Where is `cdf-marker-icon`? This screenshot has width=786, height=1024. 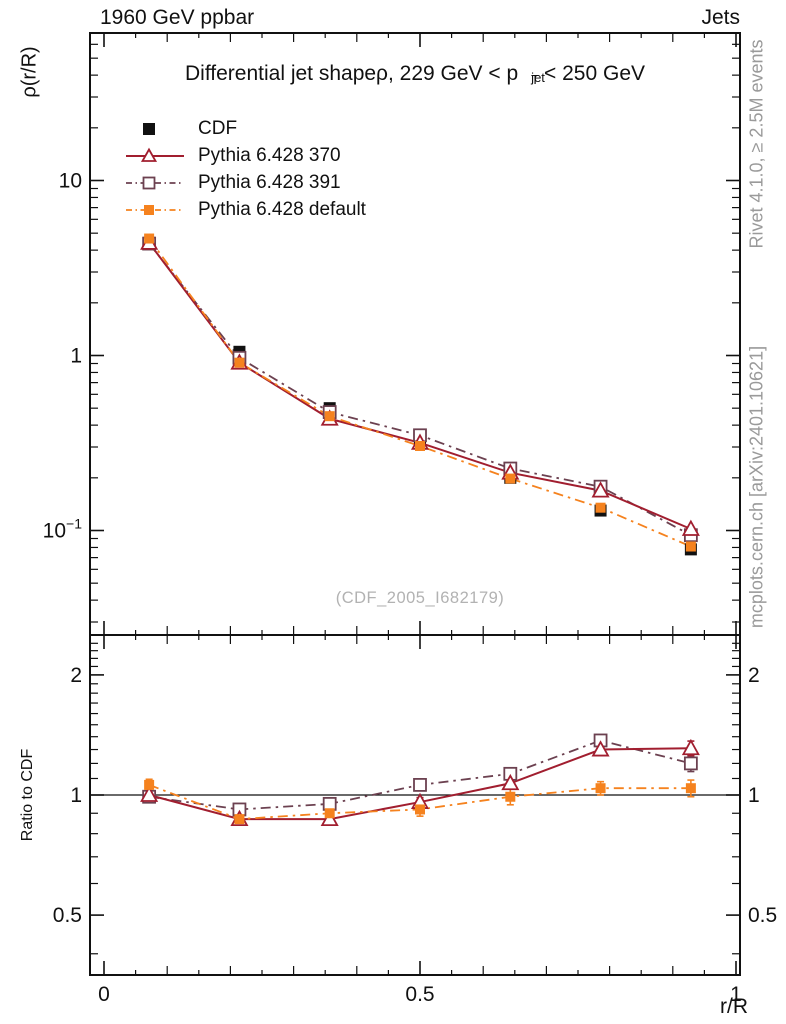
cdf-marker-icon is located at coordinates (149, 128).